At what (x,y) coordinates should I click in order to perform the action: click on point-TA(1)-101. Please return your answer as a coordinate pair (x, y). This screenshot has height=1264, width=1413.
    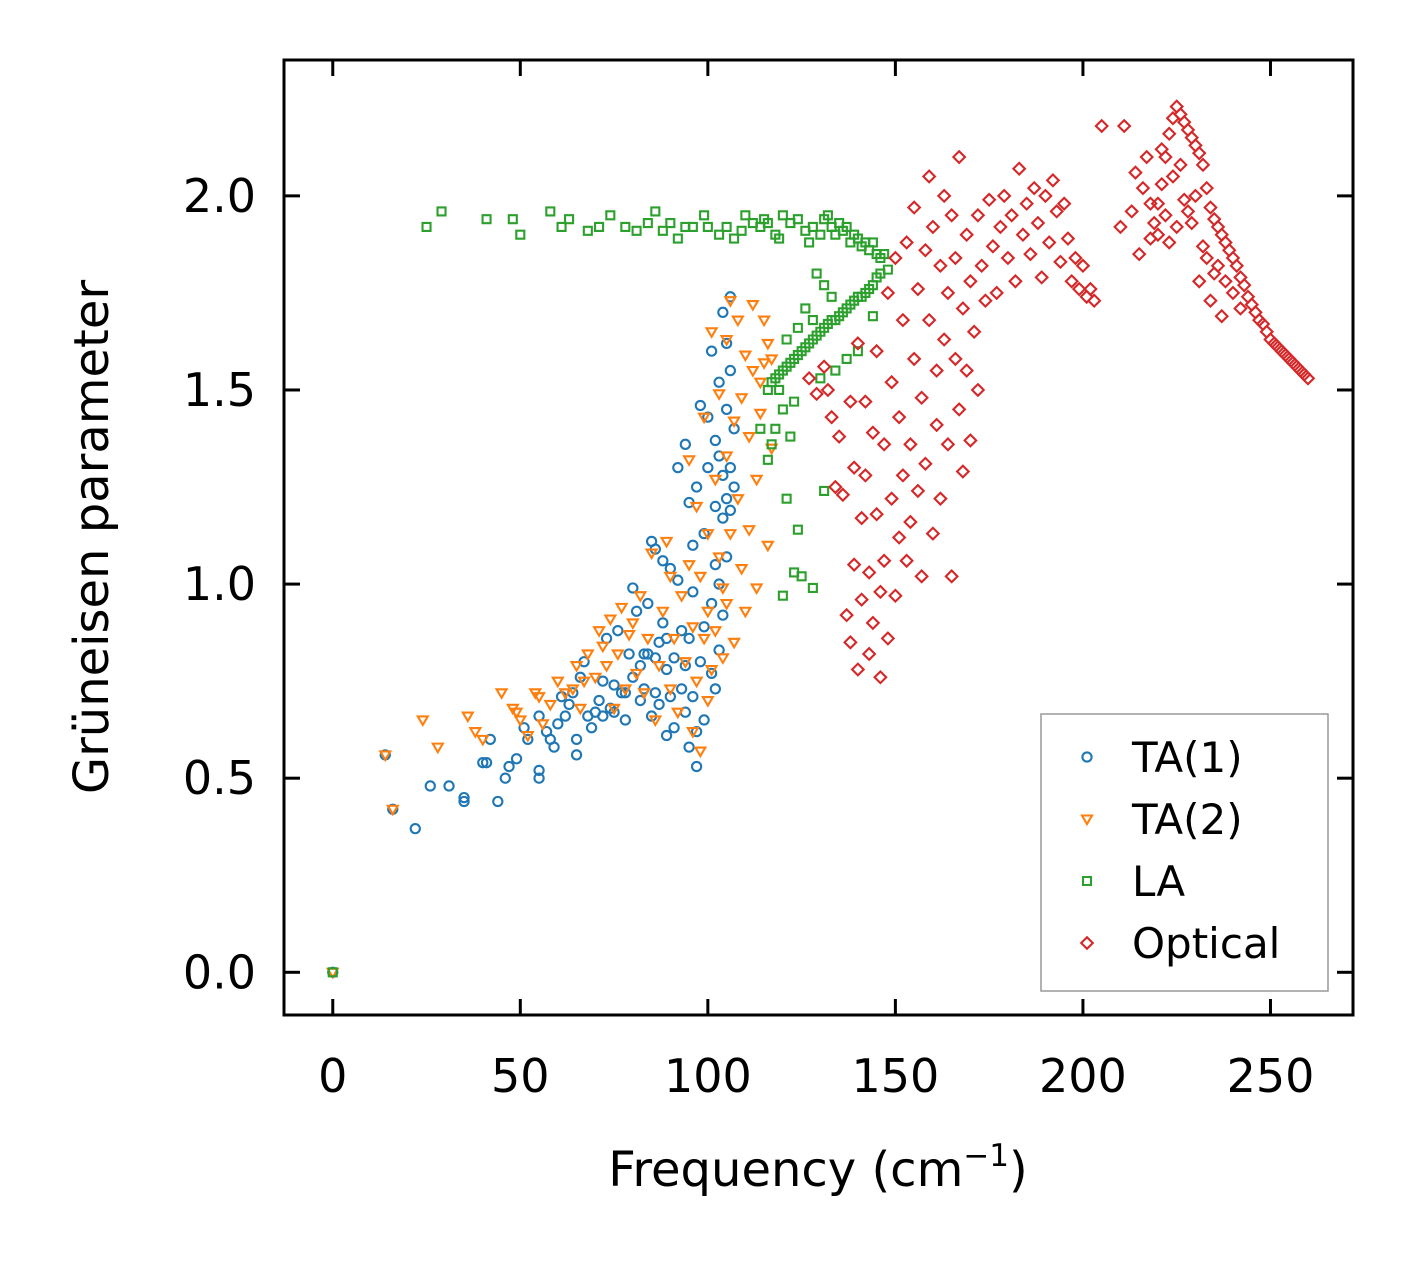
    Looking at the image, I should click on (715, 689).